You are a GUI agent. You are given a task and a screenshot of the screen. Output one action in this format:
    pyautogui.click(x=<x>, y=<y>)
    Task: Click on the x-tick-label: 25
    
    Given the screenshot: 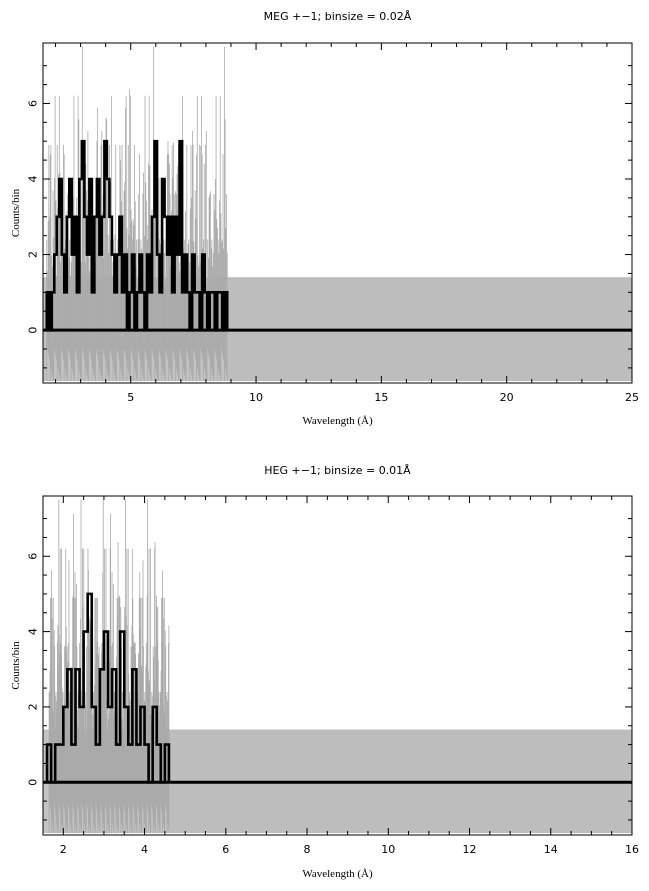 What is the action you would take?
    pyautogui.click(x=632, y=397)
    